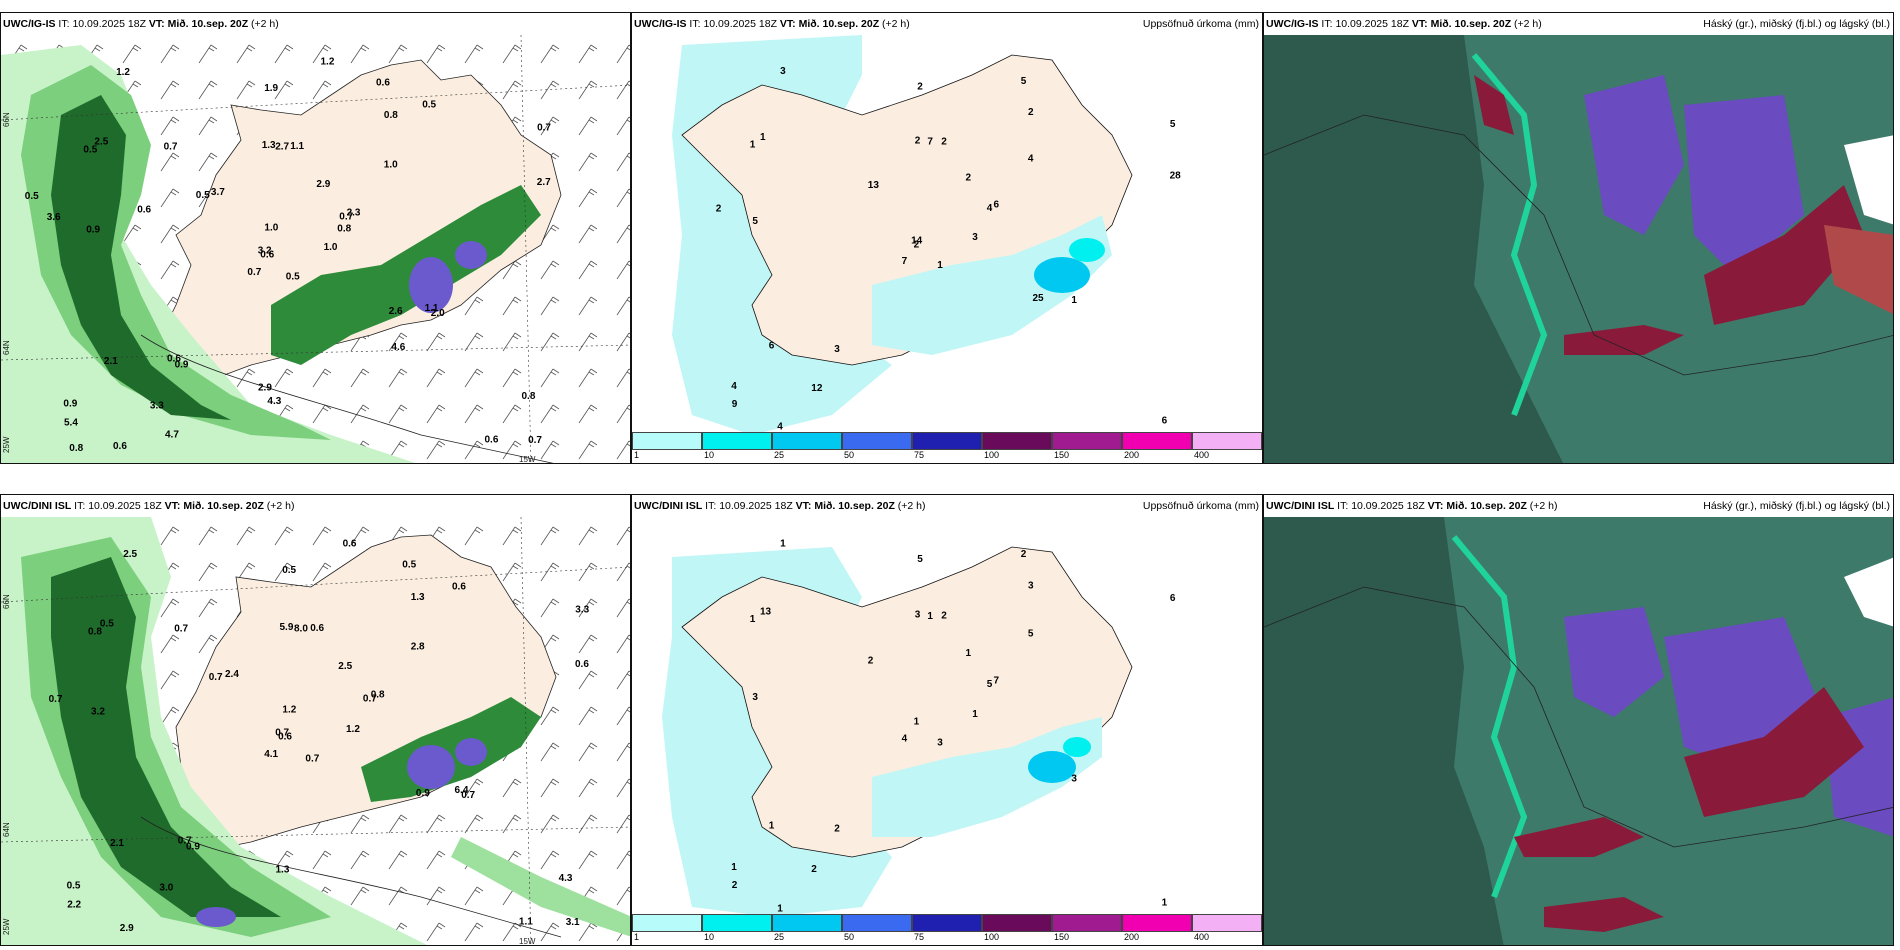 The image size is (1900, 950). I want to click on precip-value-label: 2.8, so click(418, 646).